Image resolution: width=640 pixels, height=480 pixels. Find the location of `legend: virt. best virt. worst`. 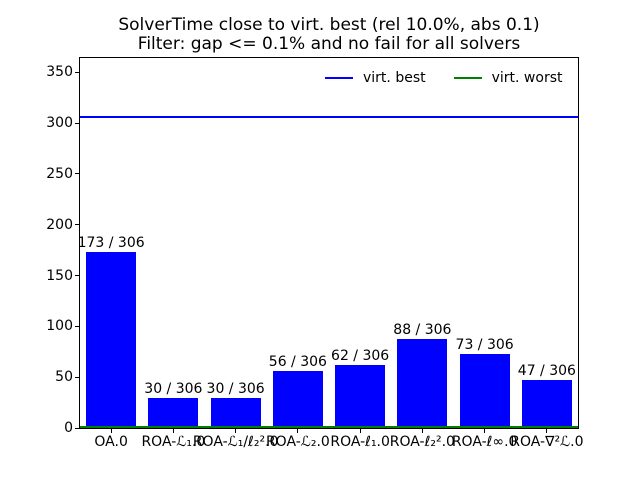

legend: virt. best virt. worst is located at coordinates (443, 77).